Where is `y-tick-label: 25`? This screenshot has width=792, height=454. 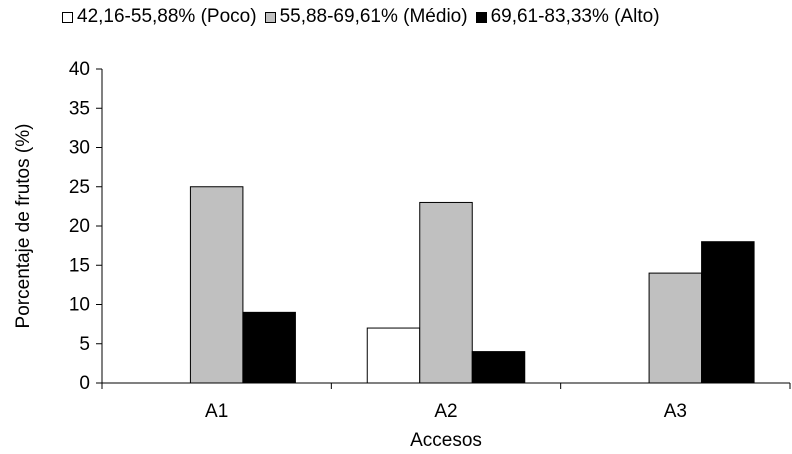 y-tick-label: 25 is located at coordinates (79, 187).